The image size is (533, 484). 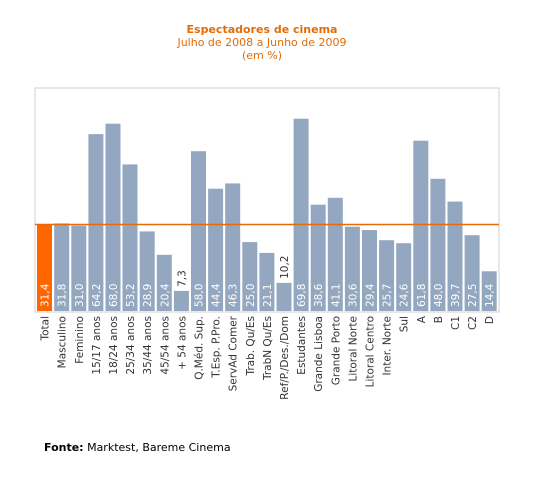 I want to click on category-label-8: + 54 anos, so click(x=182, y=343).